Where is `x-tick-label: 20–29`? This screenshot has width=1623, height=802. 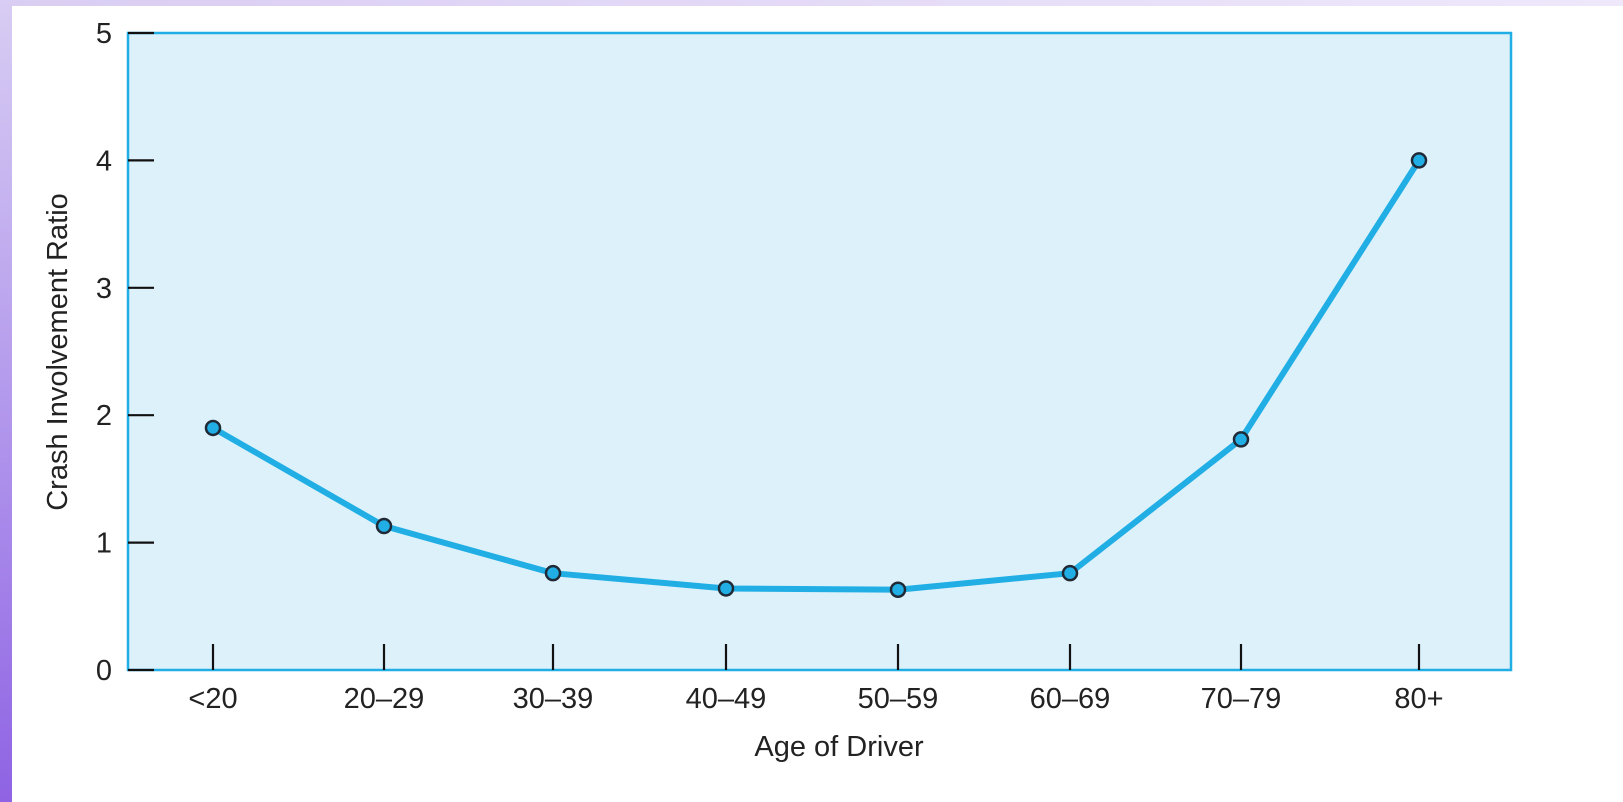
x-tick-label: 20–29 is located at coordinates (384, 699).